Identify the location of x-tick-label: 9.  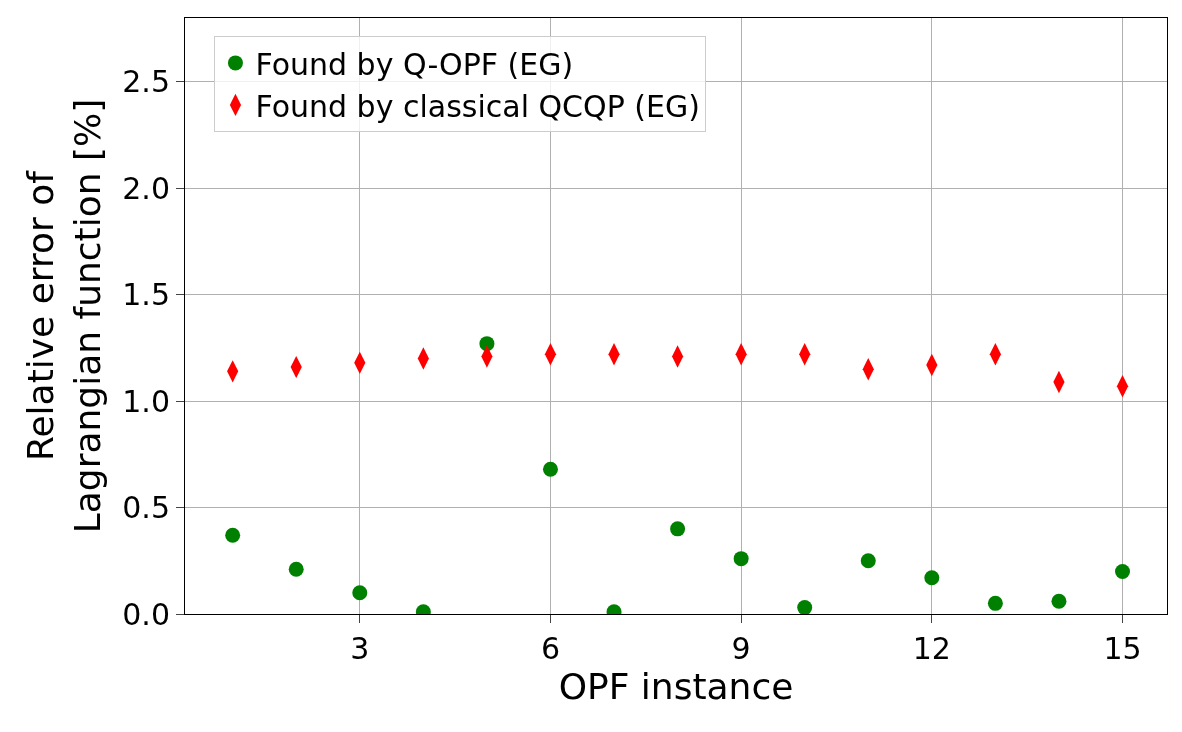
(741, 648).